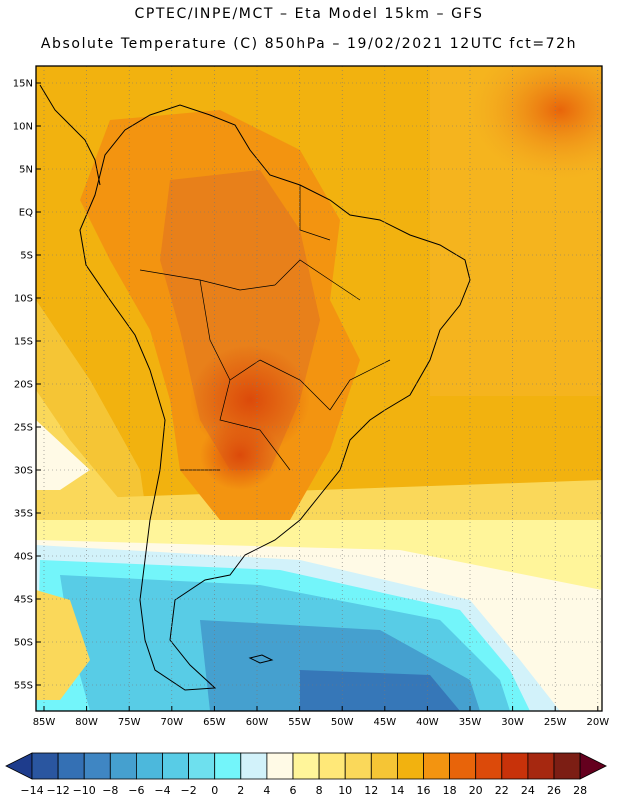 The width and height of the screenshot is (618, 800). I want to click on falkland-islands, so click(261, 659).